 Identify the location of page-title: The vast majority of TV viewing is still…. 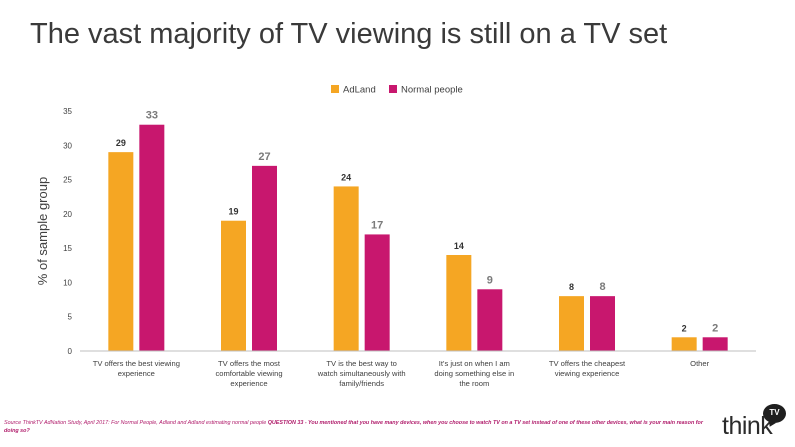
(349, 34).